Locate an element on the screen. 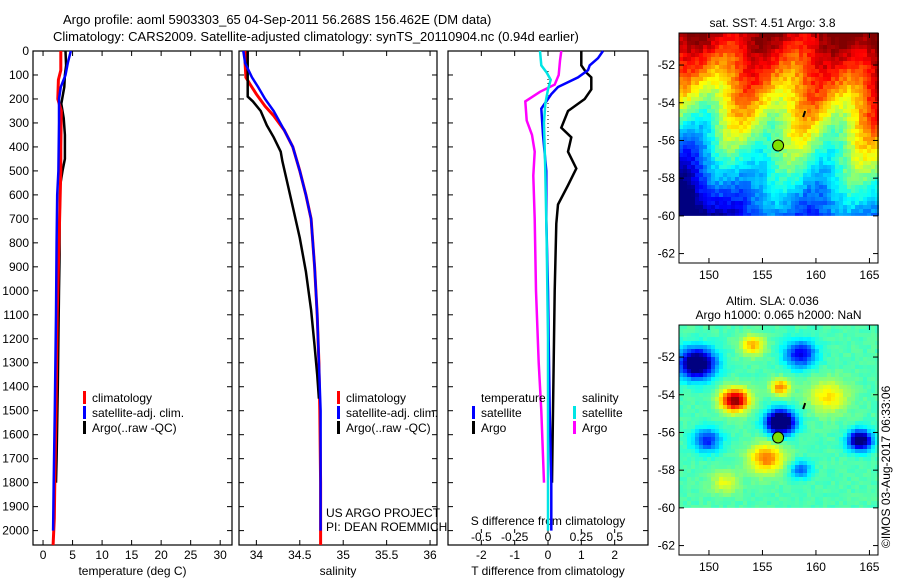 This screenshot has height=580, width=900. depth-tick-label: 1200 is located at coordinates (15, 339).